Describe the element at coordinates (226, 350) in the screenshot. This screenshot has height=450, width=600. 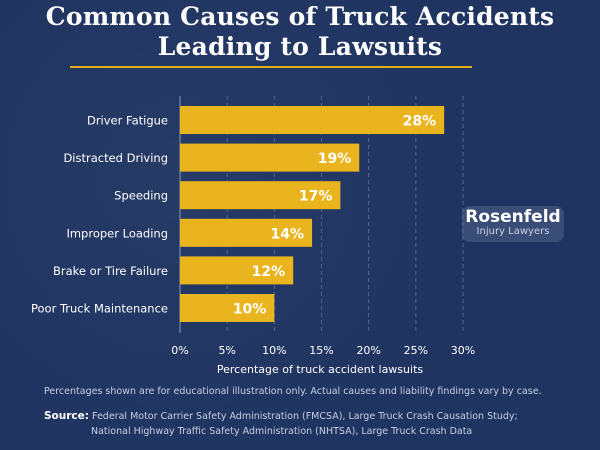
I see `x-tick-label: 5%` at that location.